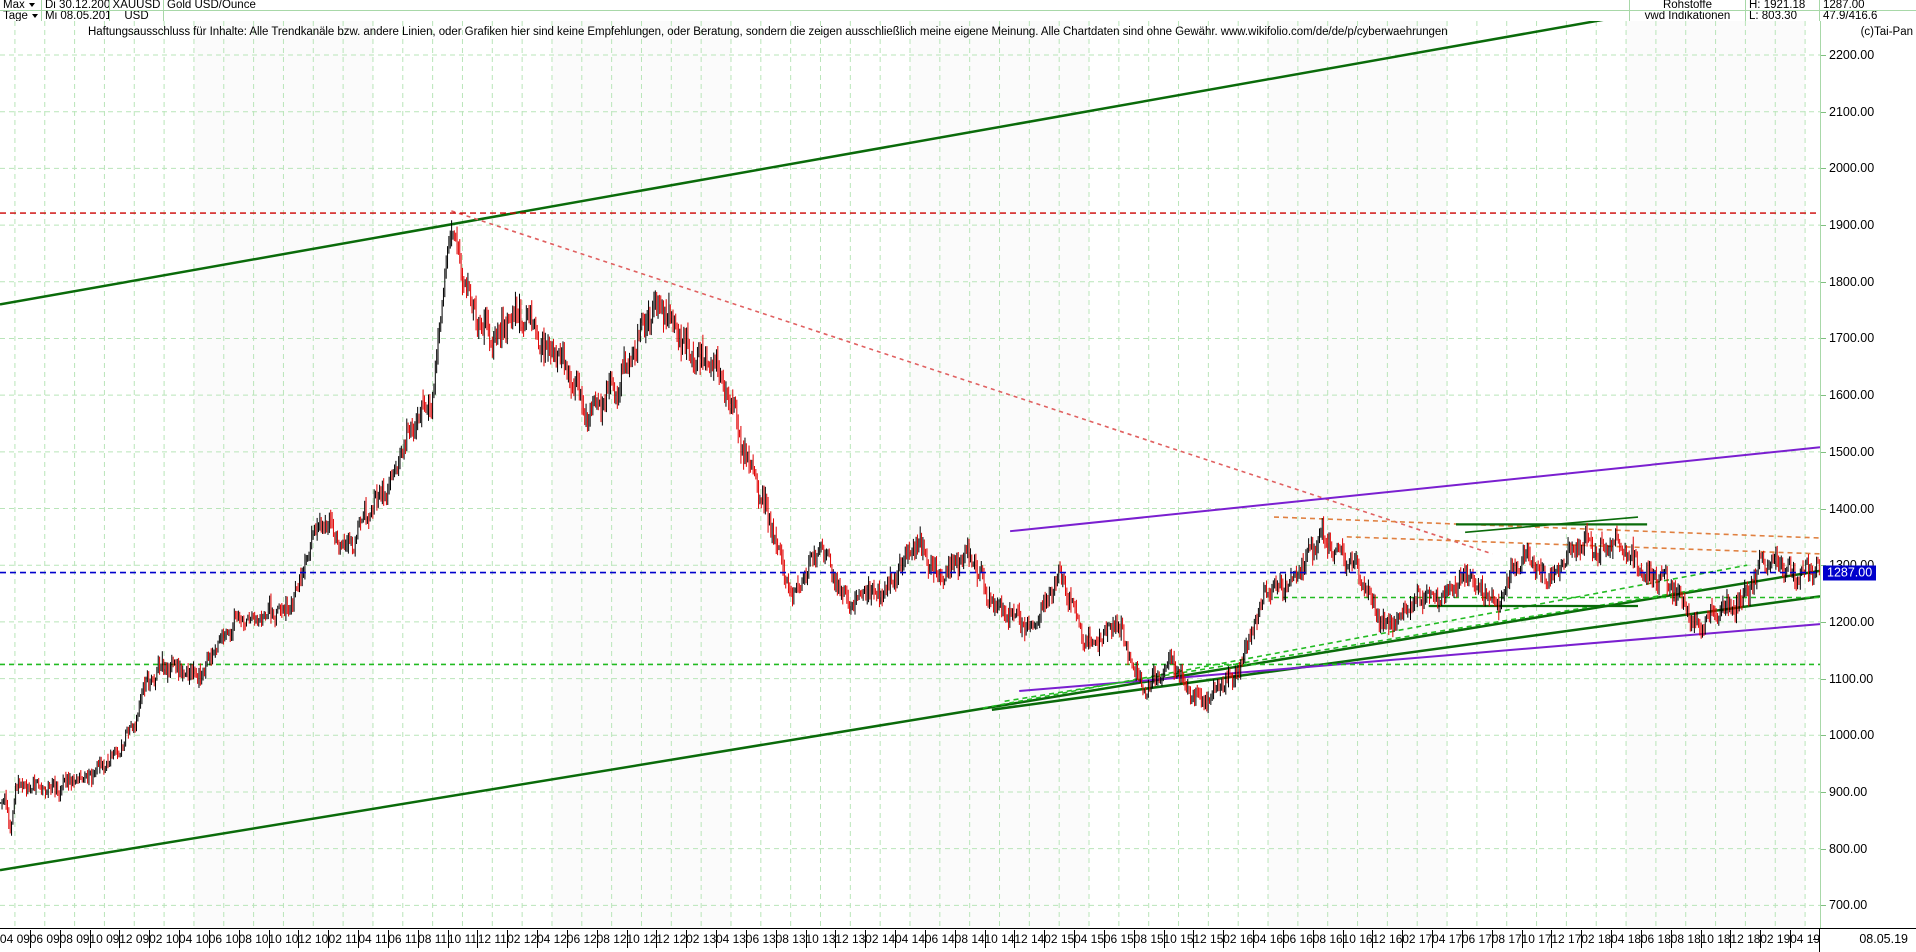 This screenshot has height=952, width=1916. Describe the element at coordinates (1848, 905) in the screenshot. I see `price-tick-label: 700.00` at that location.